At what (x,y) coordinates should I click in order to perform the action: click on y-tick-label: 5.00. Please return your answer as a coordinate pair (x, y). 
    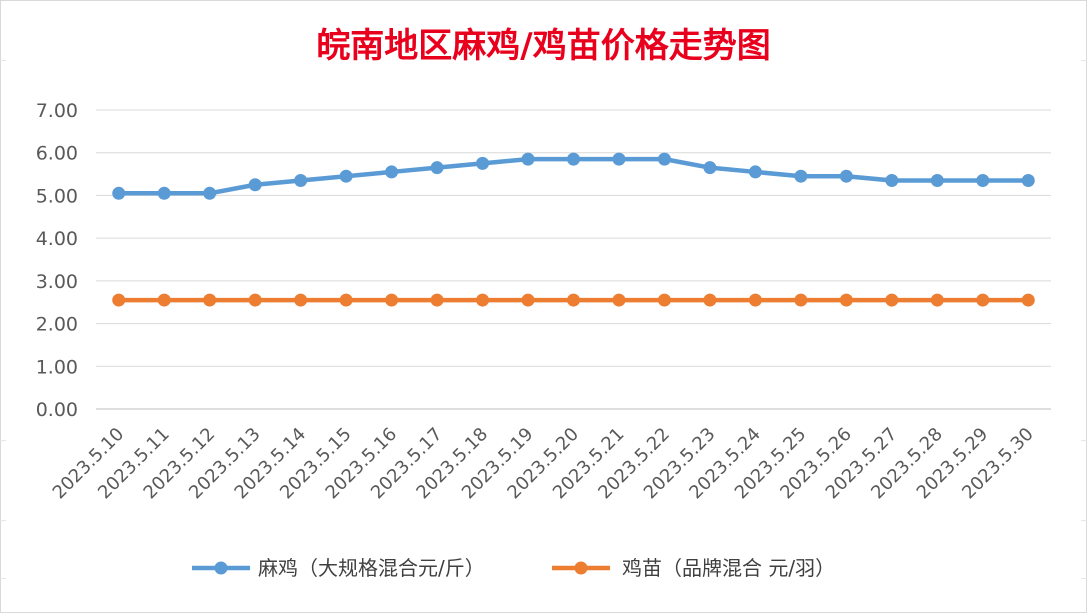
    Looking at the image, I should click on (57, 196).